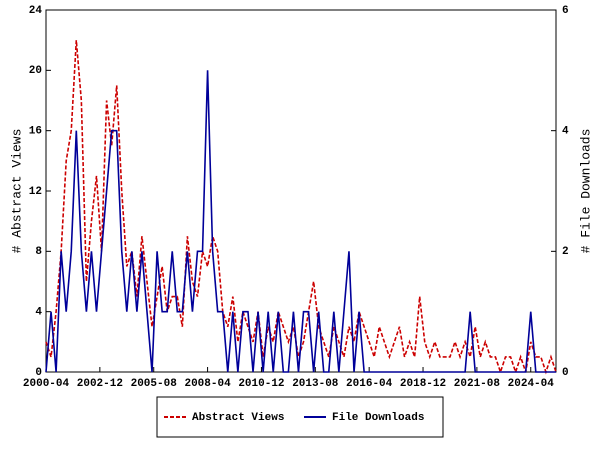  I want to click on legend-label: Abstract Views, so click(238, 418).